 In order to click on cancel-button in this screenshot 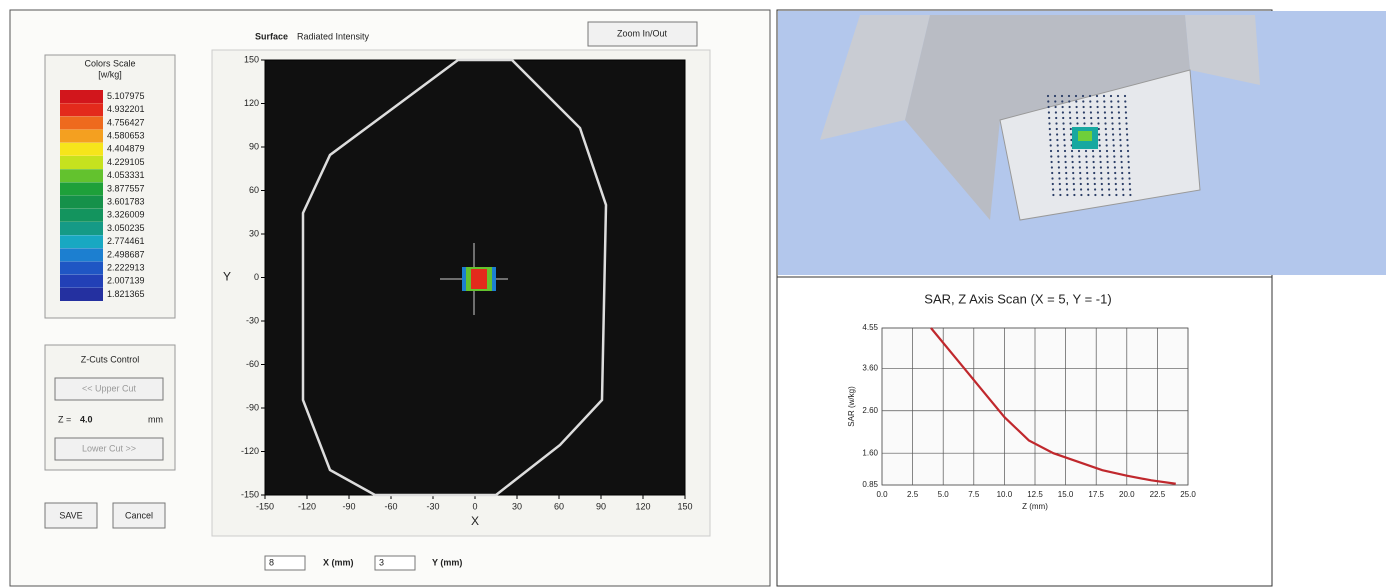, I will do `click(139, 515)`.